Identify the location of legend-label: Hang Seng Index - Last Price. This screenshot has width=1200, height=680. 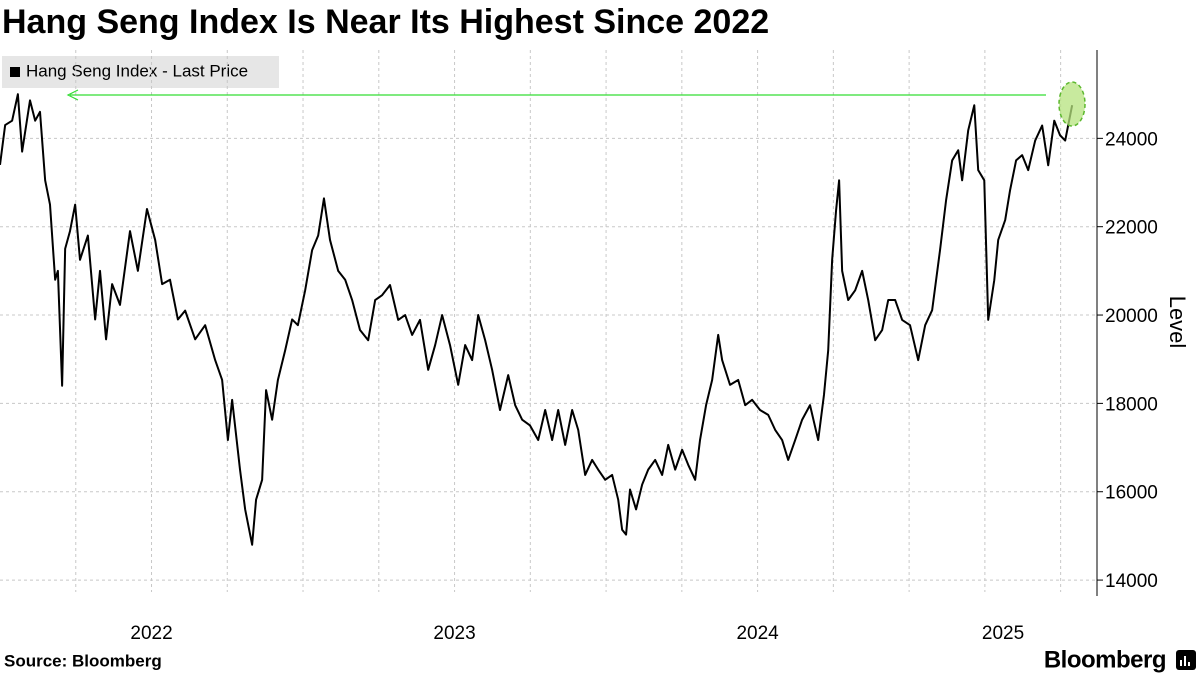
(137, 70).